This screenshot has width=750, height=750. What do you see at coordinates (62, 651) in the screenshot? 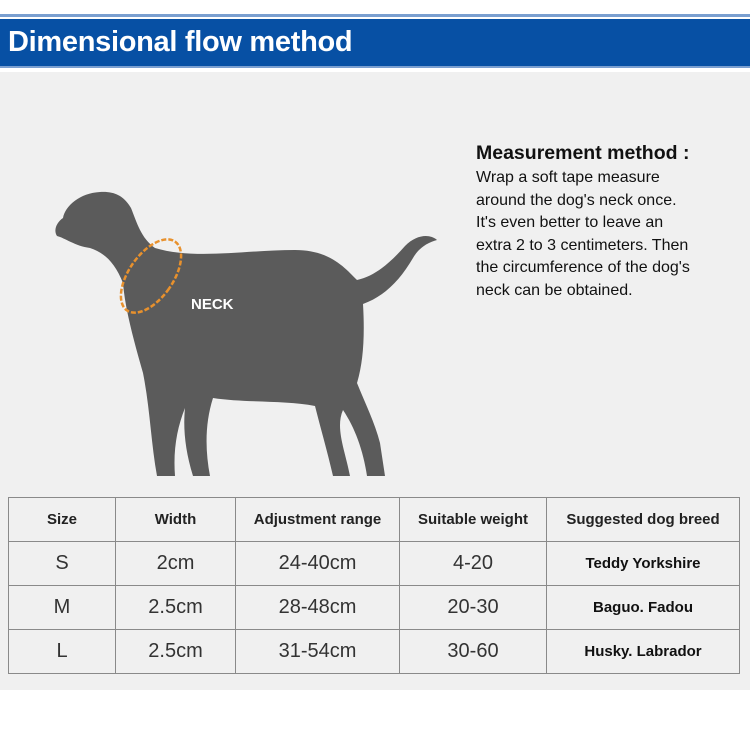
I see `cell-size: L` at bounding box center [62, 651].